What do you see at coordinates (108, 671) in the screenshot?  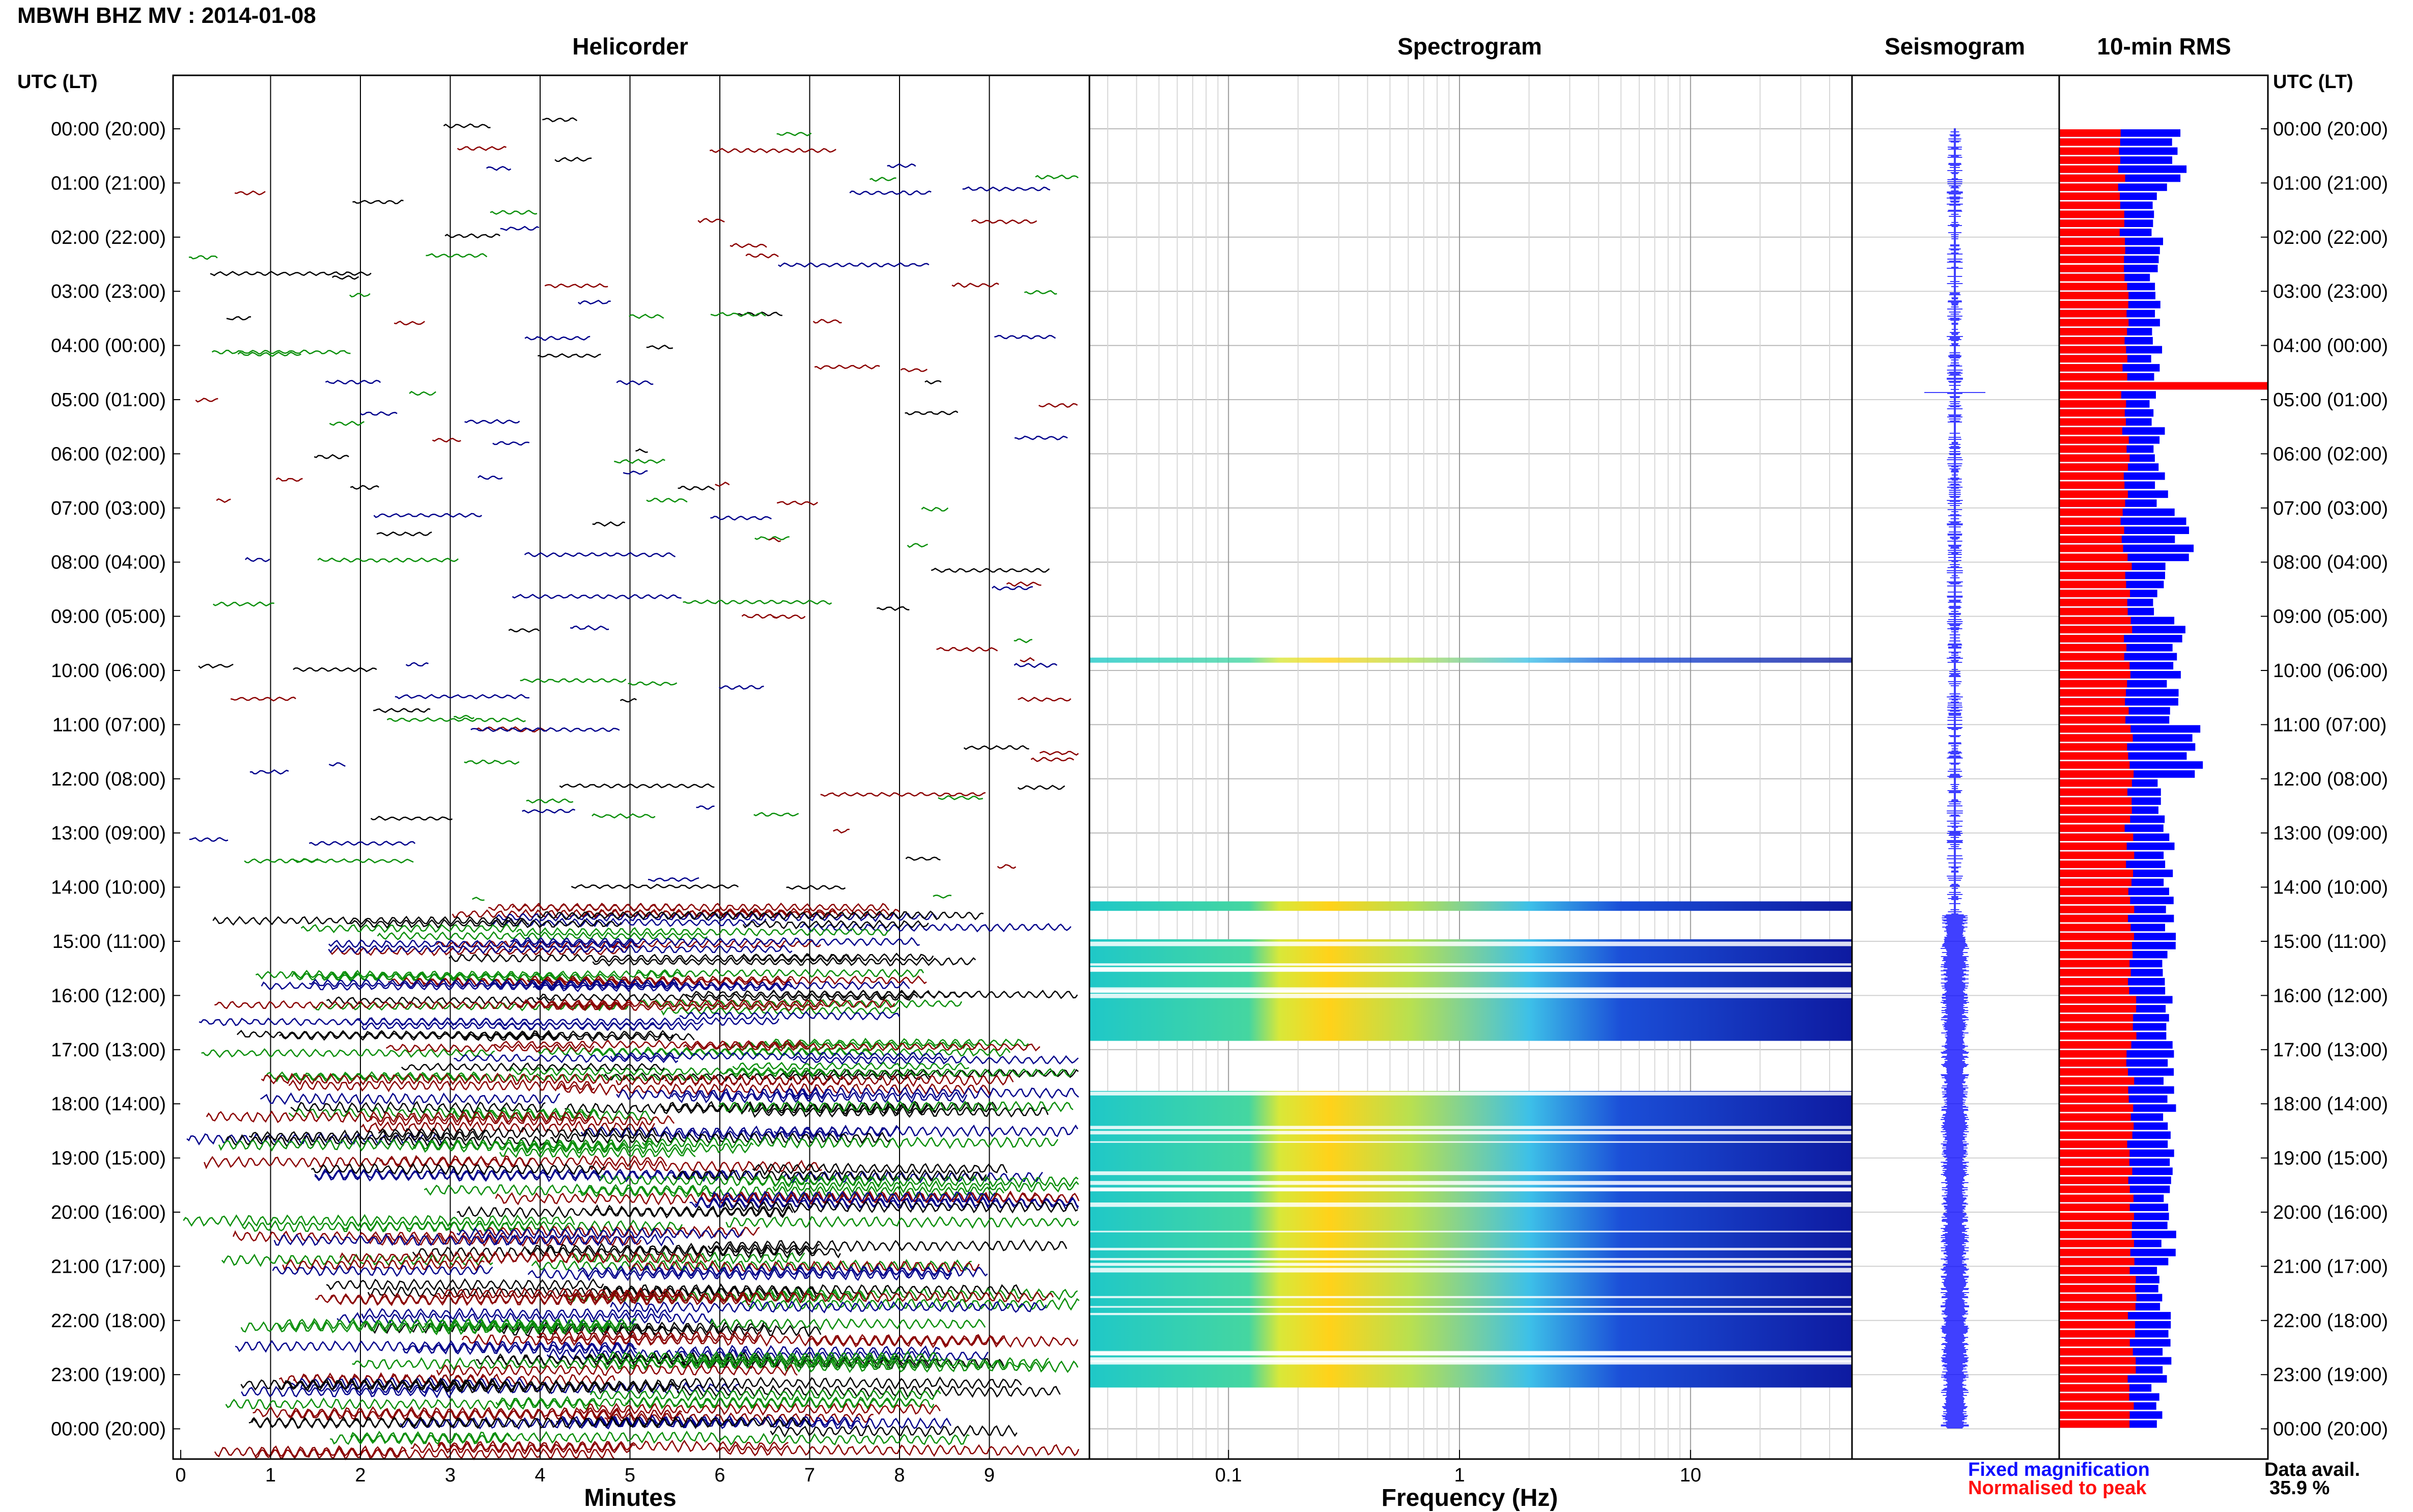 I see `time-label-left: 10:00 (06:00)` at bounding box center [108, 671].